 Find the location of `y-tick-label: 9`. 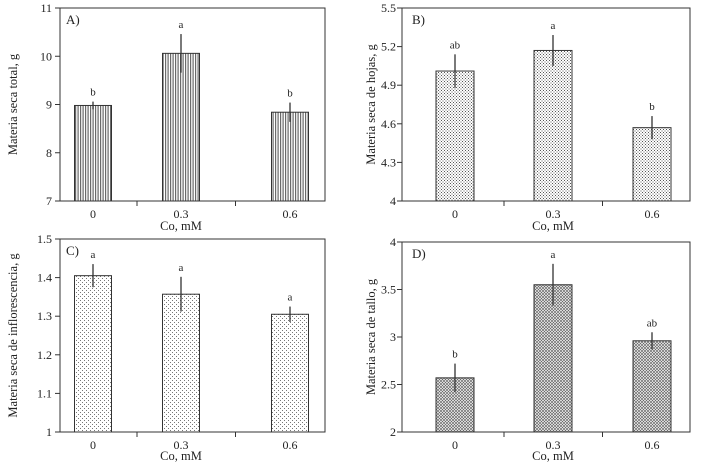

y-tick-label: 9 is located at coordinates (49, 105).